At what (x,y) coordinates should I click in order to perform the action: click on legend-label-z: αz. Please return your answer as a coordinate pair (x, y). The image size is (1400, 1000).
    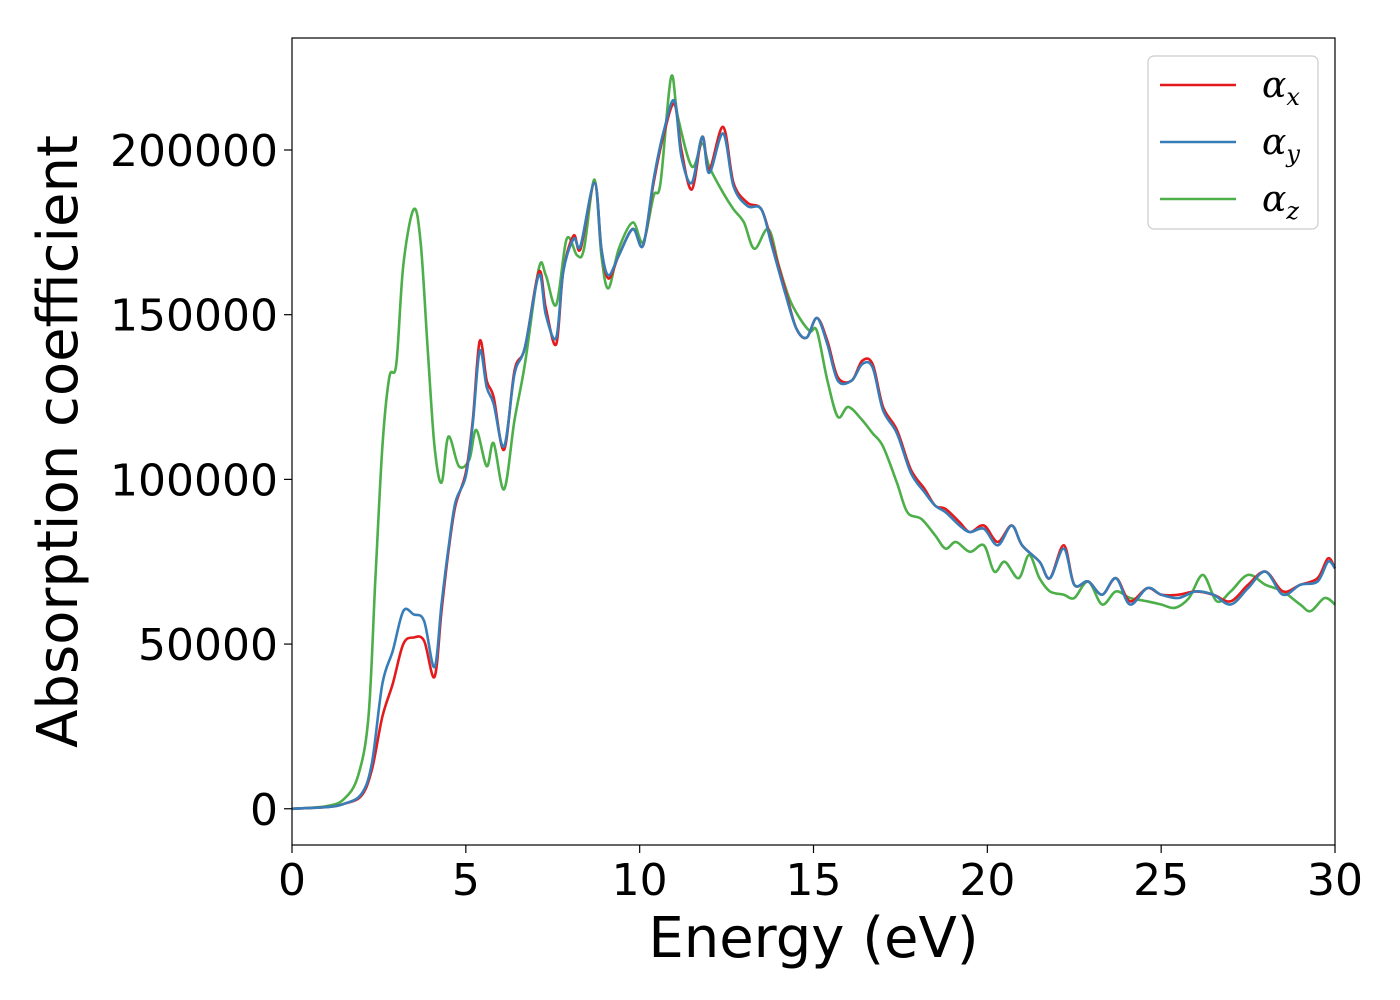
    Looking at the image, I should click on (1280, 202).